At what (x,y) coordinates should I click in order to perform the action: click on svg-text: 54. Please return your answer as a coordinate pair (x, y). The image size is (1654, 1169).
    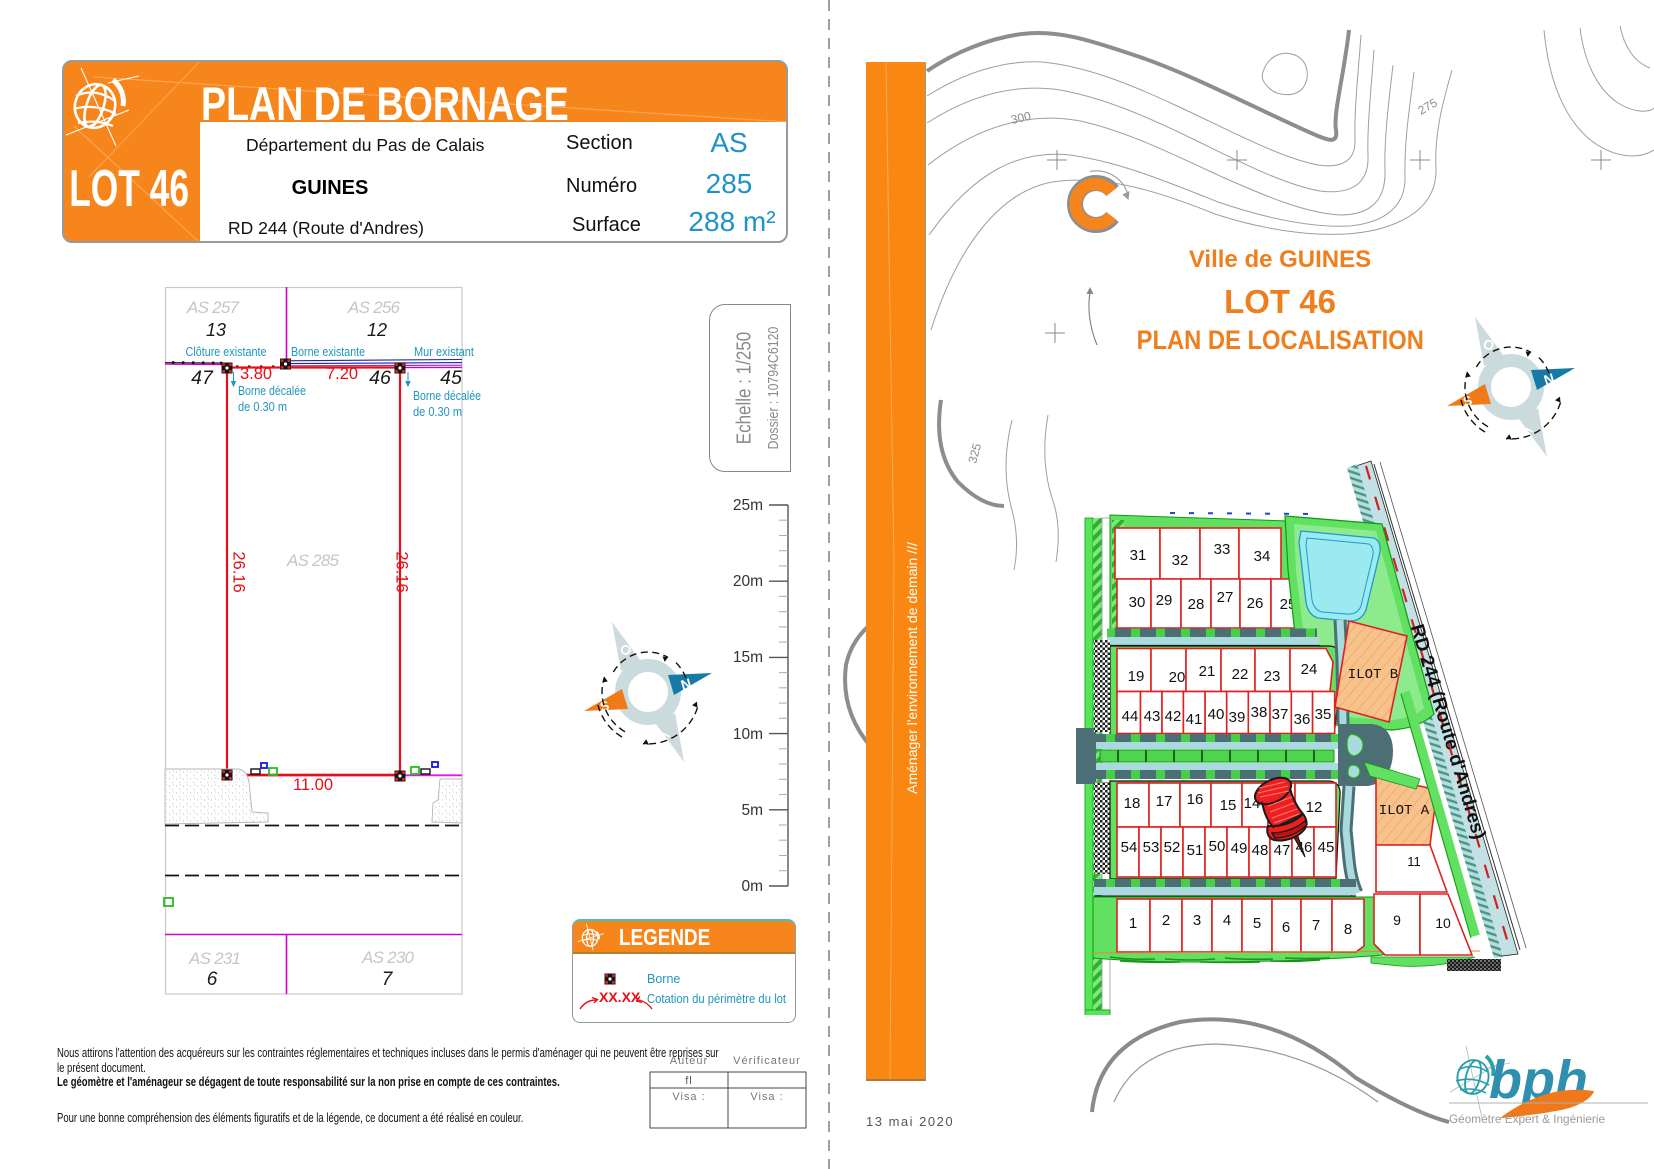
    Looking at the image, I should click on (1129, 847).